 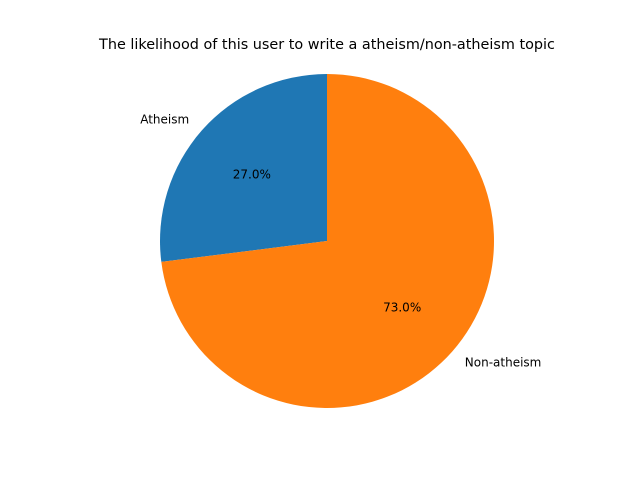 I want to click on slice-label-non-atheism: Non-atheism, so click(x=503, y=362).